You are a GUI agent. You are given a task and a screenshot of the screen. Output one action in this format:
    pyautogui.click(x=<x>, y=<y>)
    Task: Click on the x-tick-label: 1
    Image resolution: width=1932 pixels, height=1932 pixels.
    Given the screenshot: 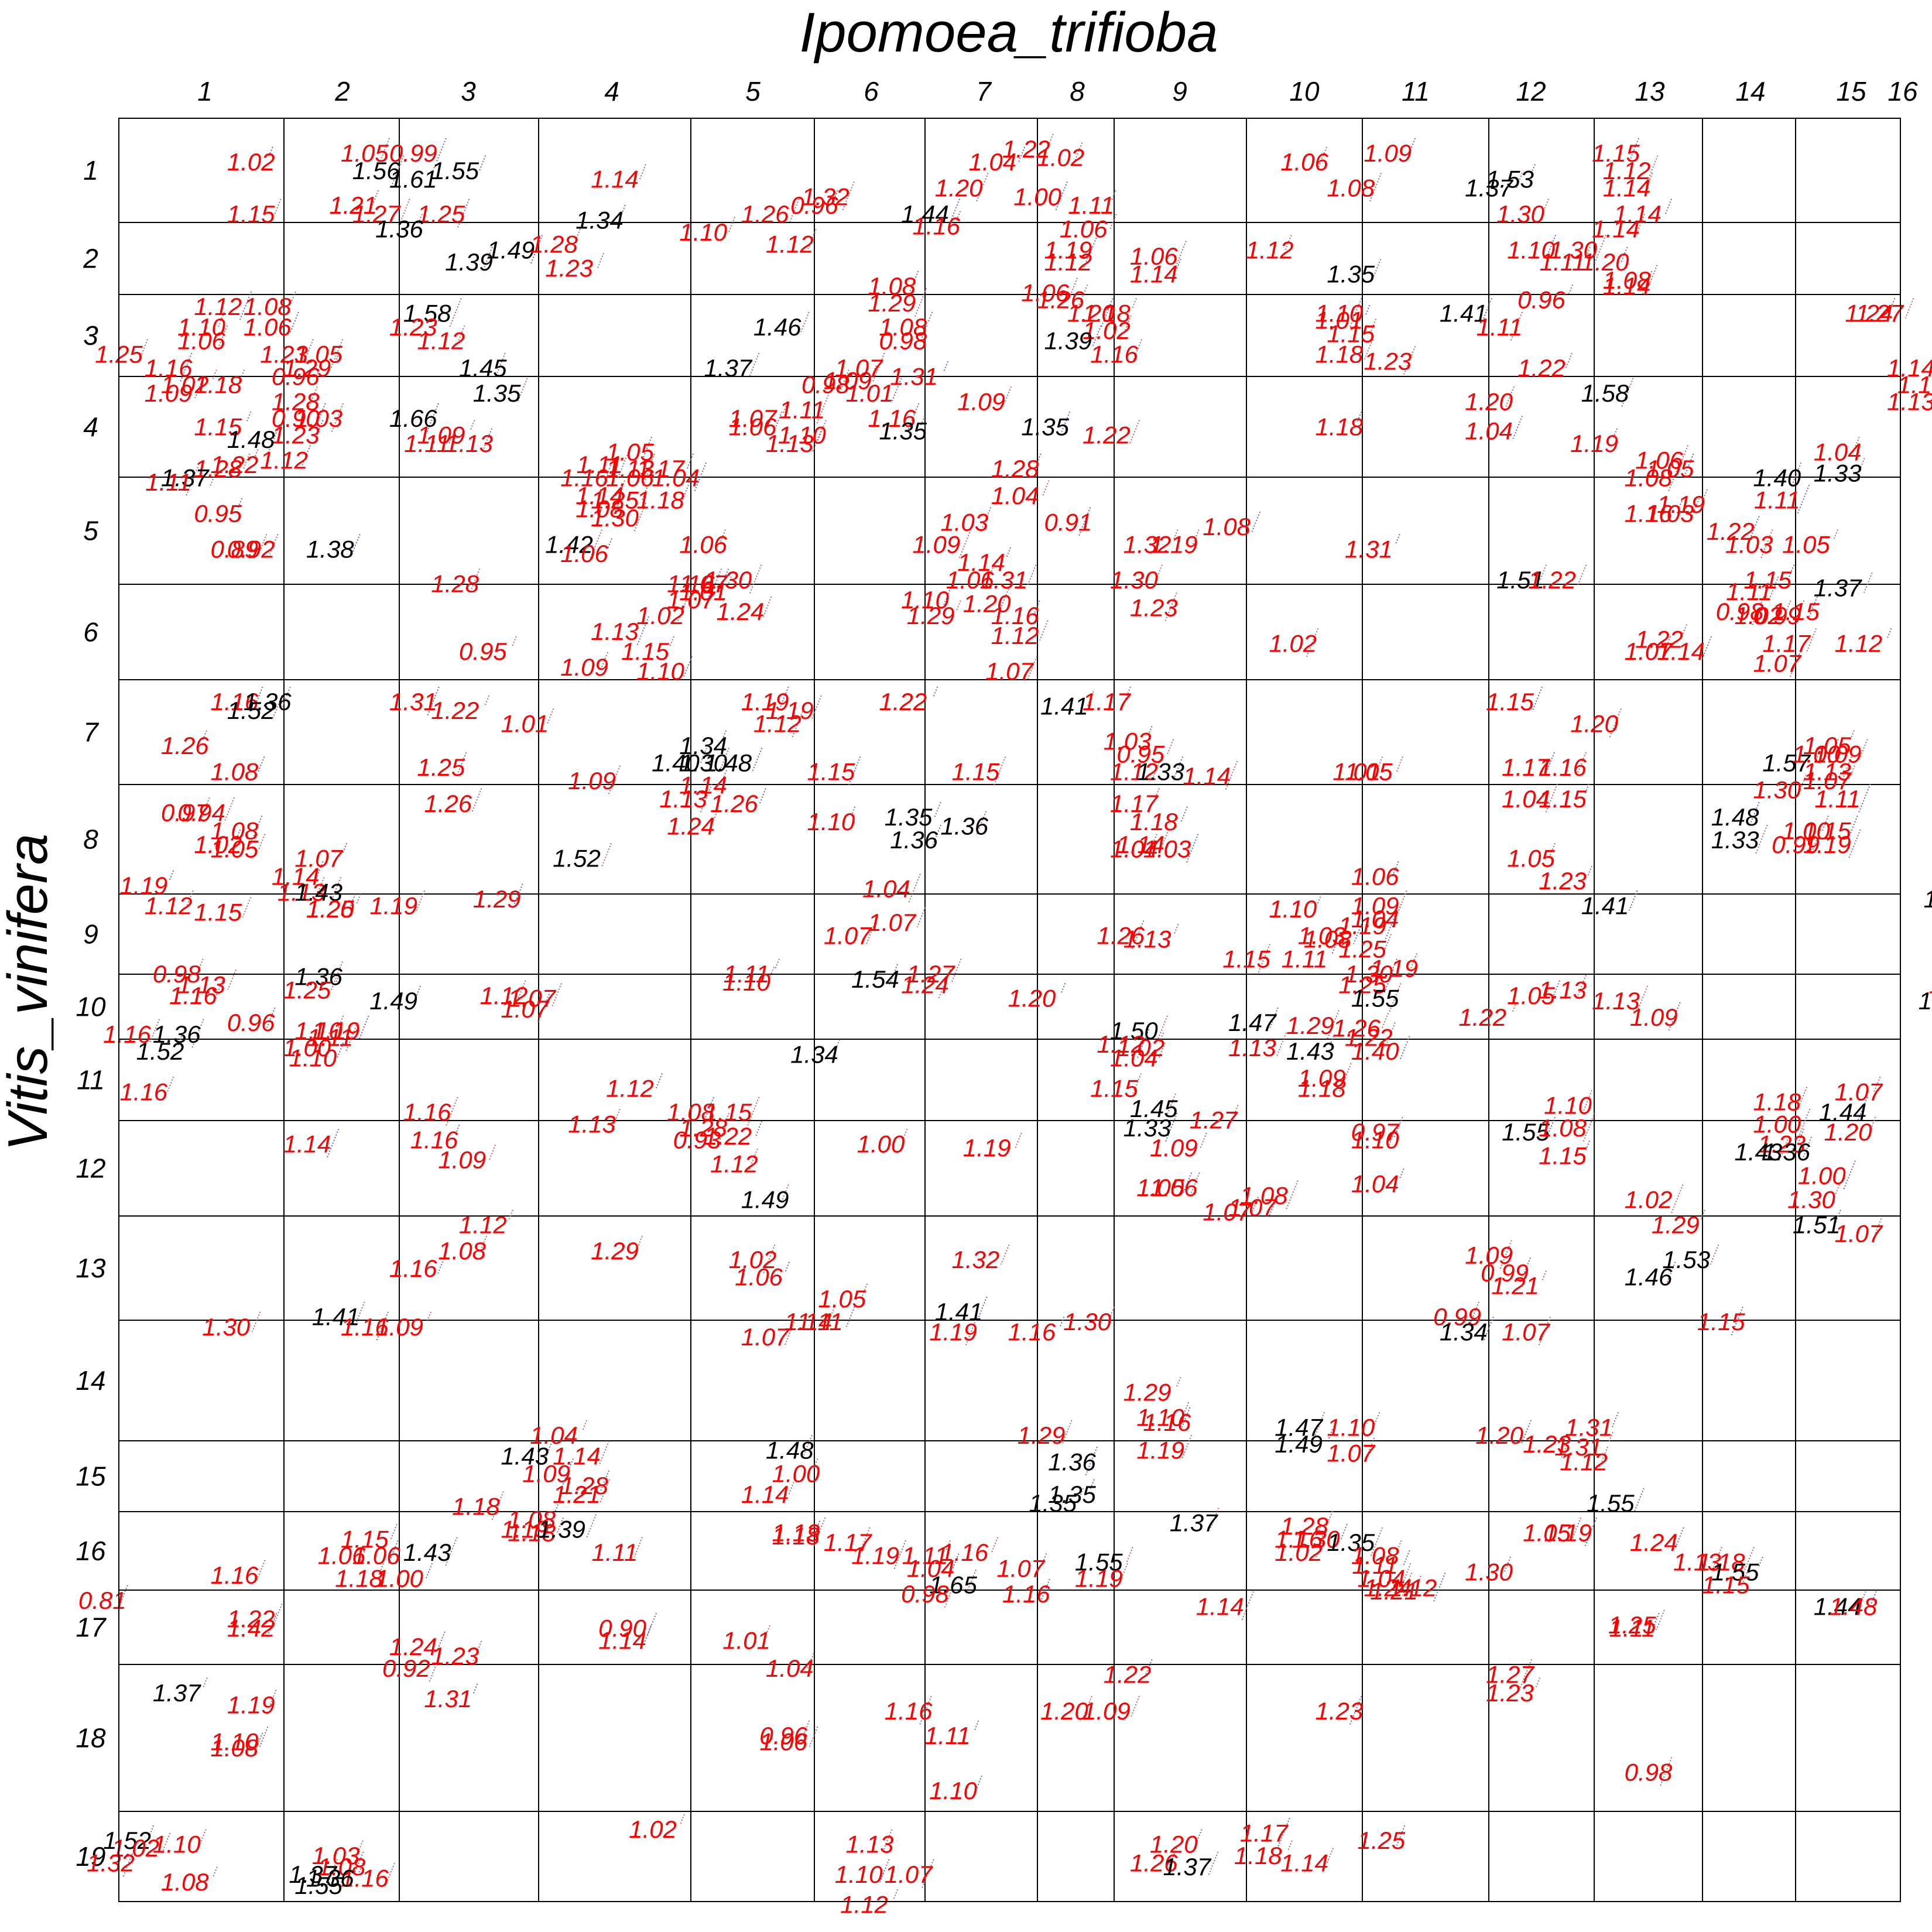 What is the action you would take?
    pyautogui.click(x=205, y=91)
    